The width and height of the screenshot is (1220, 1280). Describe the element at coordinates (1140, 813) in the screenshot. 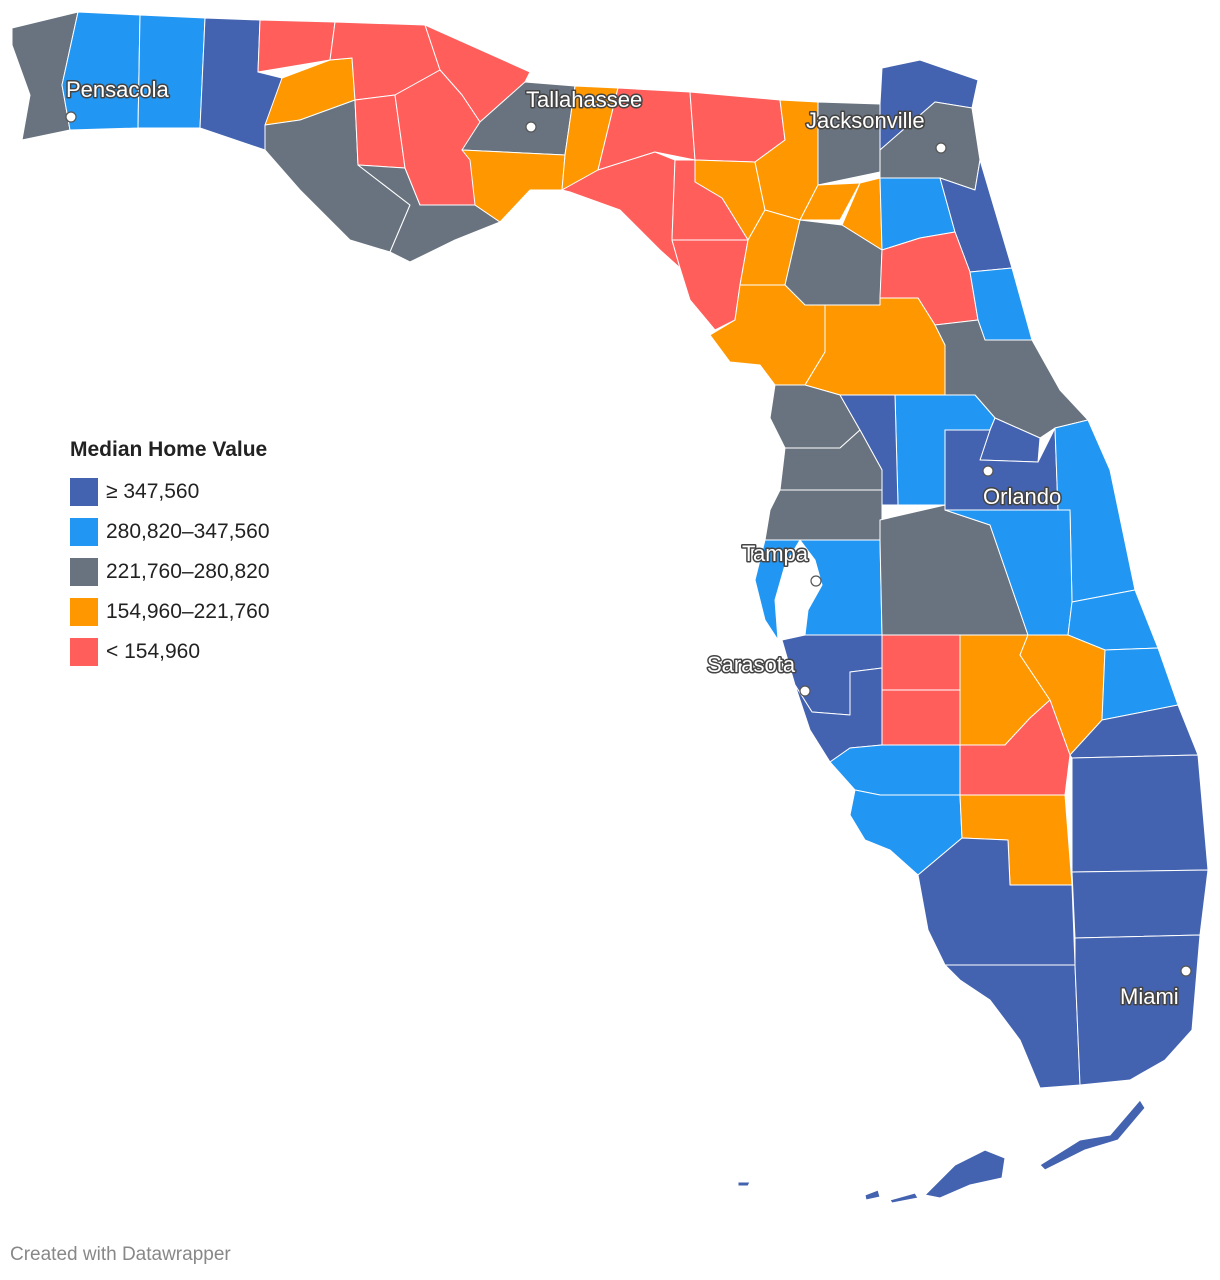

I see `county-palm-beach` at that location.